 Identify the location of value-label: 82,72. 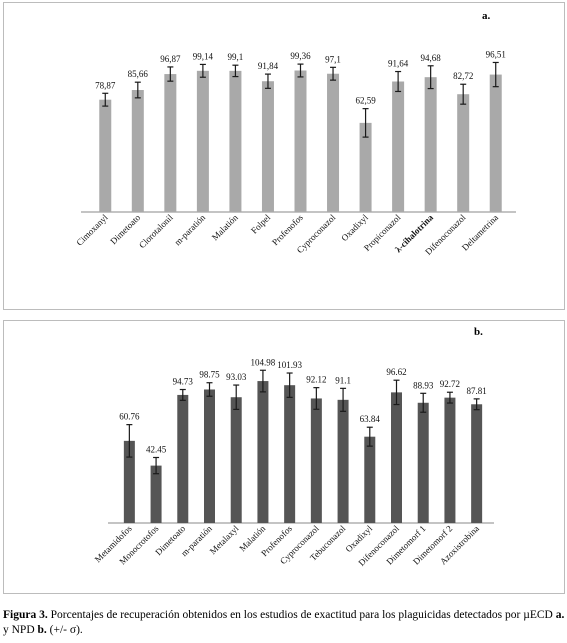
(463, 76).